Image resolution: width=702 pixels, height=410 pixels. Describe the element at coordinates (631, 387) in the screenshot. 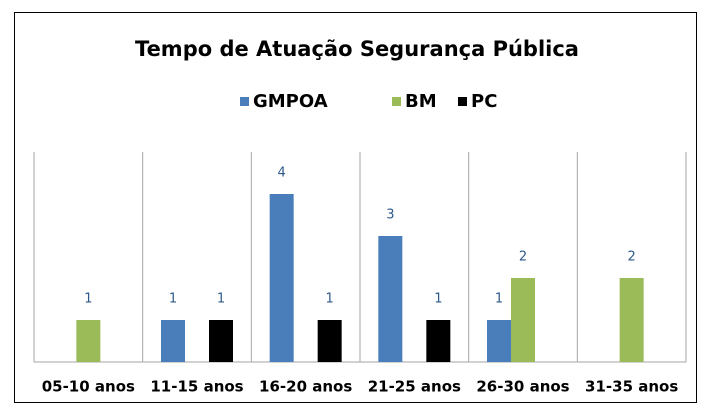

I see `x-tick-label: 31-35 anos` at that location.